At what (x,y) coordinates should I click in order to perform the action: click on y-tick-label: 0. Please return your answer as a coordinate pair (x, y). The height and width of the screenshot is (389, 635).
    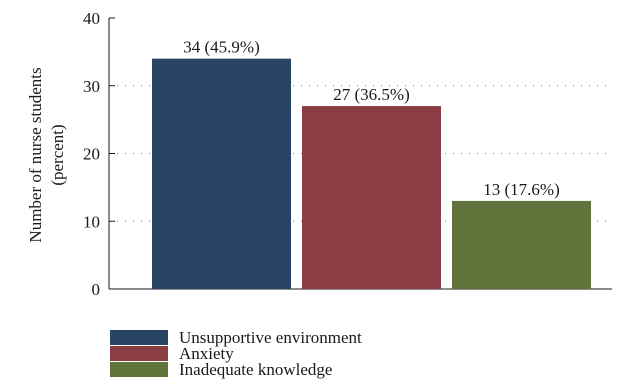
    Looking at the image, I should click on (96, 289).